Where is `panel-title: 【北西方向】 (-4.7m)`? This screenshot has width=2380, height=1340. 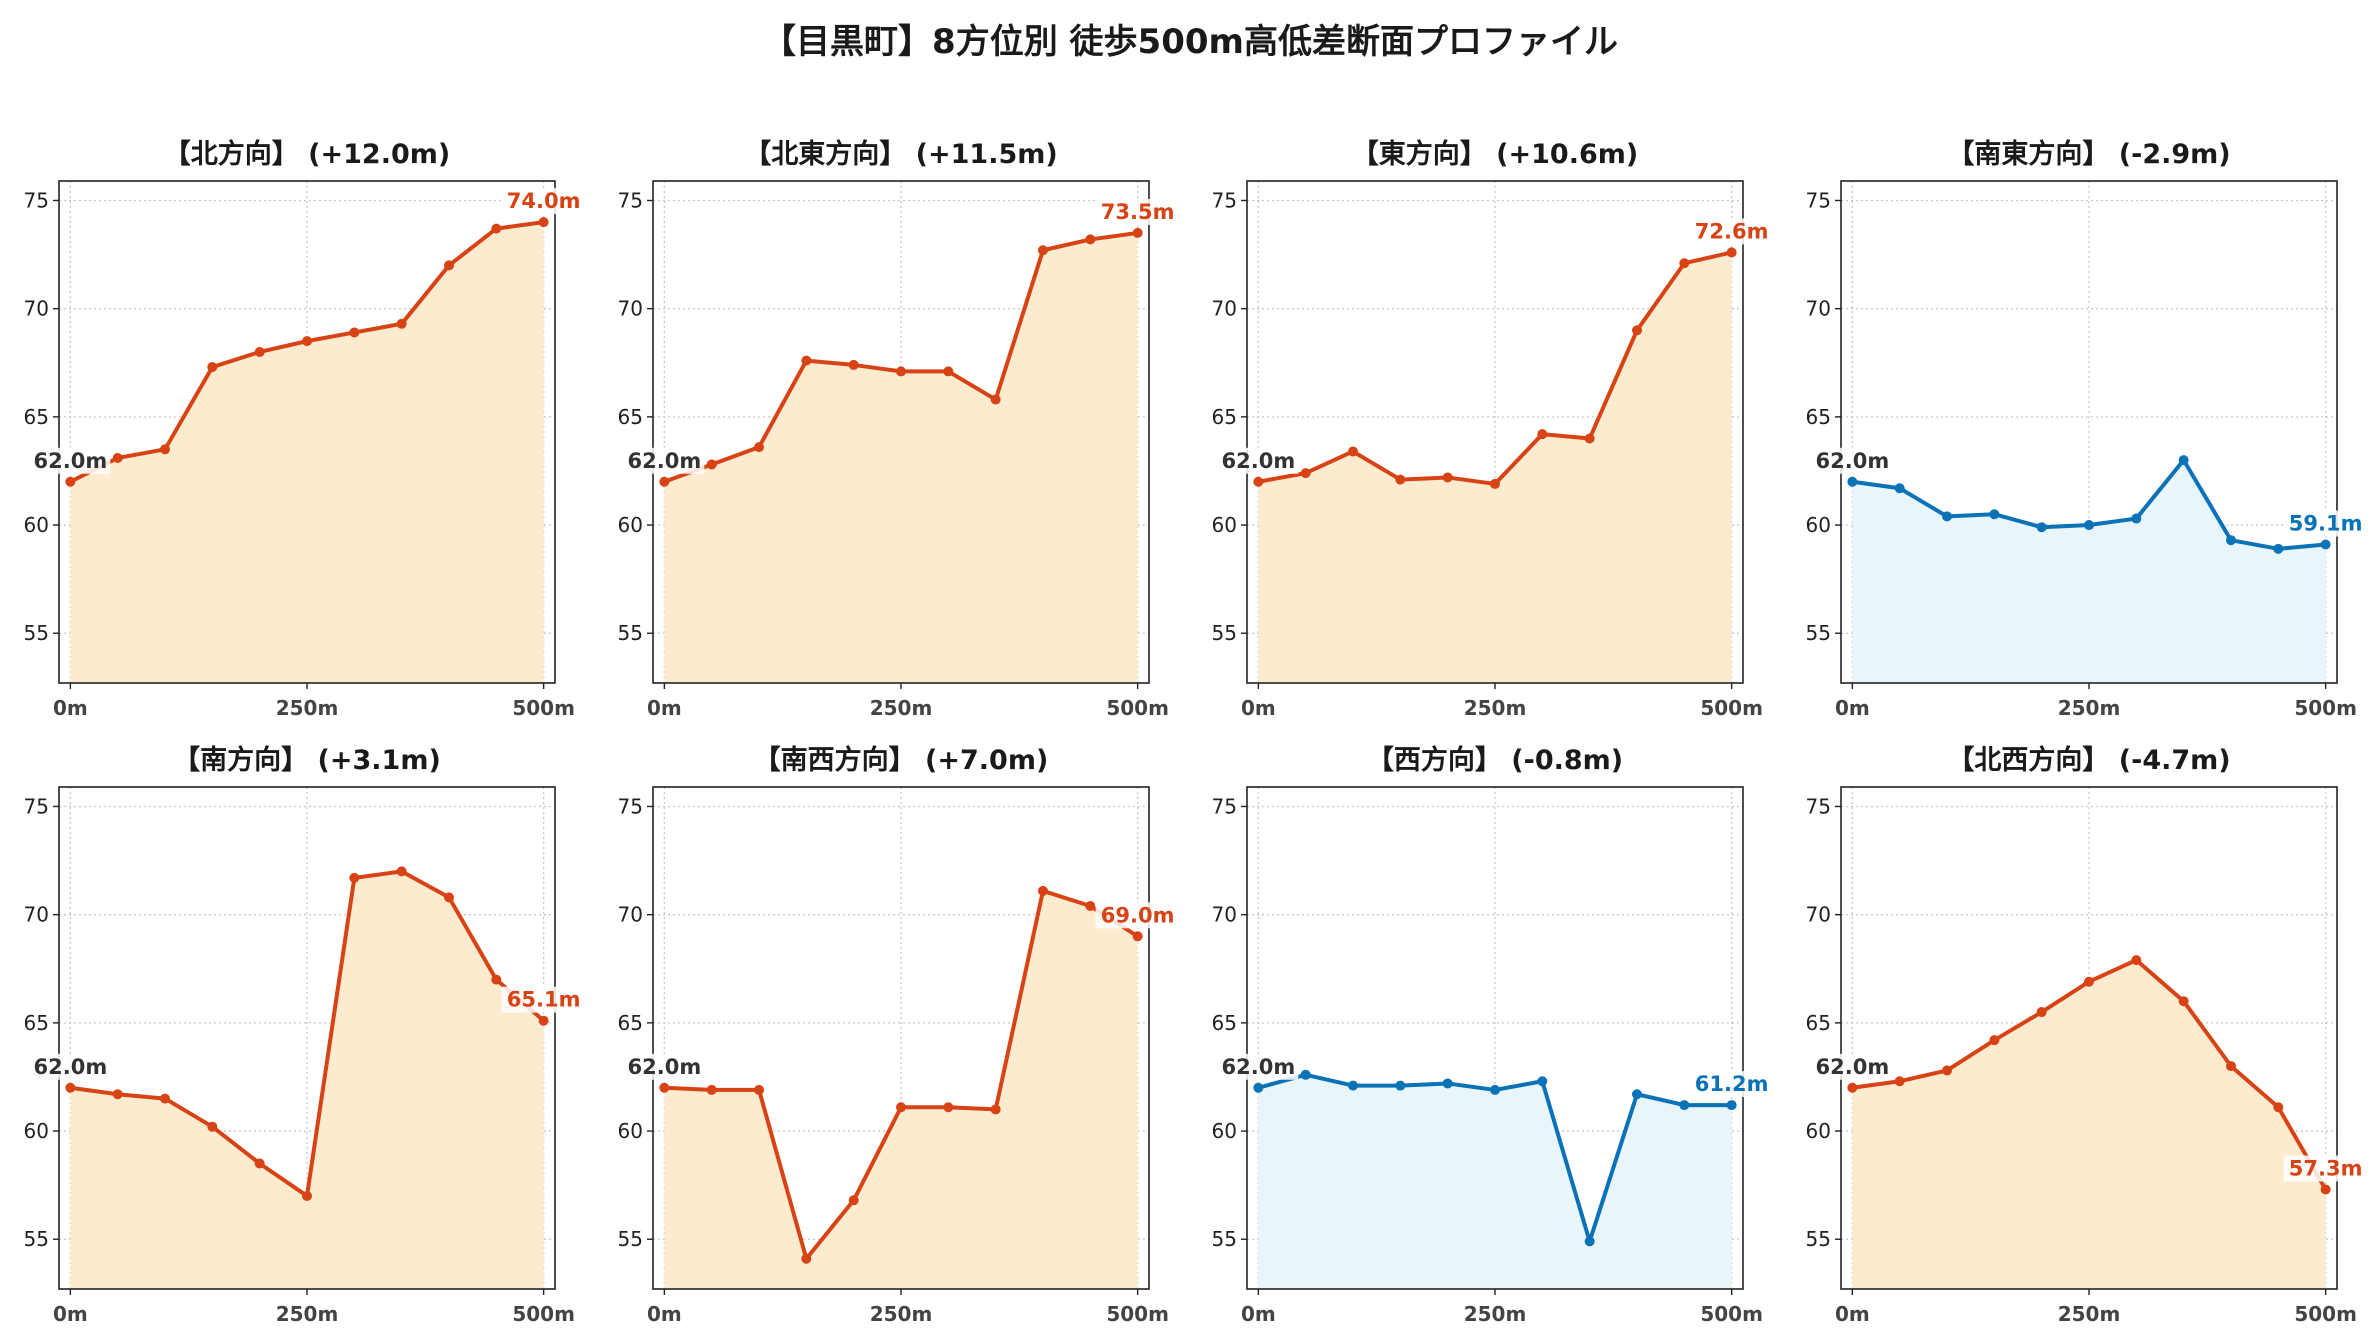
panel-title: 【北西方向】 (-4.7m) is located at coordinates (2088, 760).